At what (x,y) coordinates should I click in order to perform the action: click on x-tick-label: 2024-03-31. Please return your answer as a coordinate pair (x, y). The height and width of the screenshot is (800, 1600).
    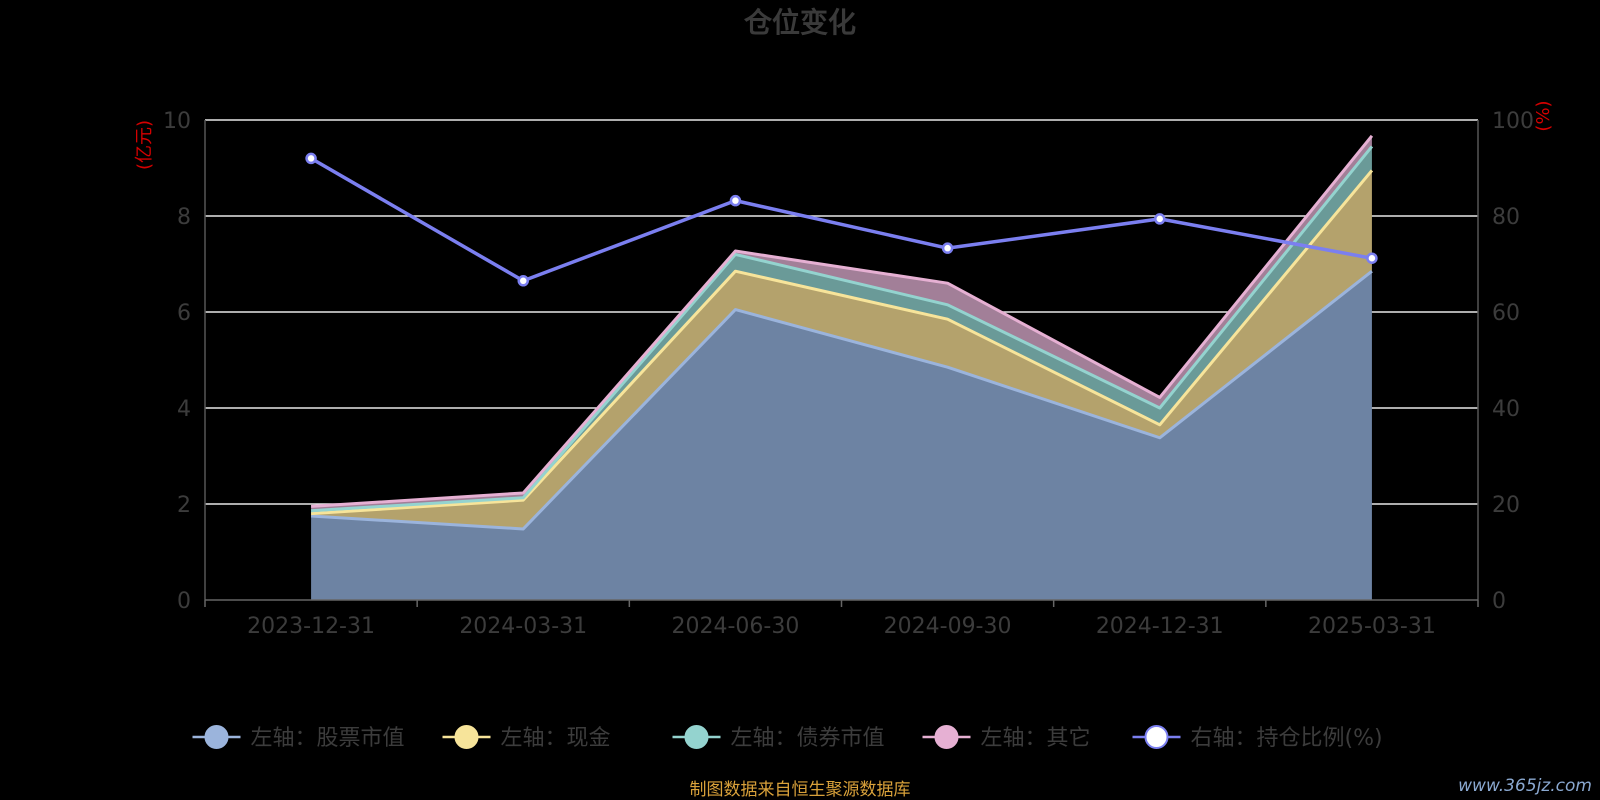
    Looking at the image, I should click on (523, 626).